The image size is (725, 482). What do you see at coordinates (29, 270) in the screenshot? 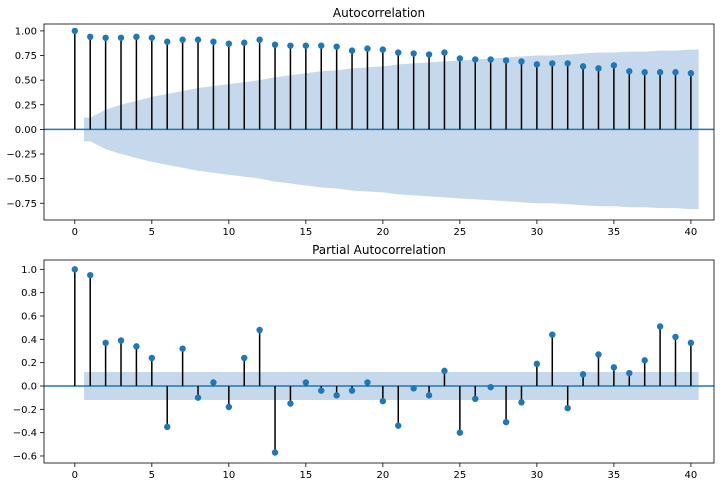
I see `pacf-ytick-label-8: 1.0` at bounding box center [29, 270].